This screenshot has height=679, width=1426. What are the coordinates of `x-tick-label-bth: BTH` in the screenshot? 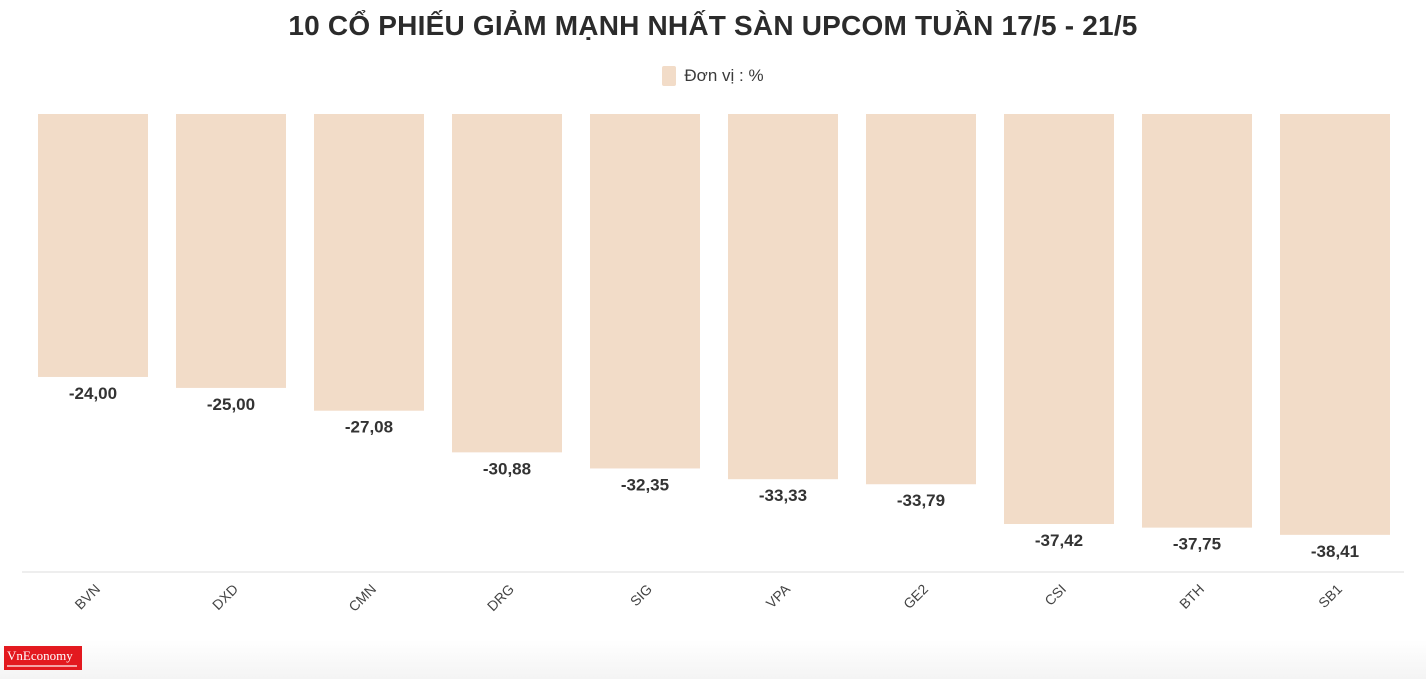 It's located at (1191, 596).